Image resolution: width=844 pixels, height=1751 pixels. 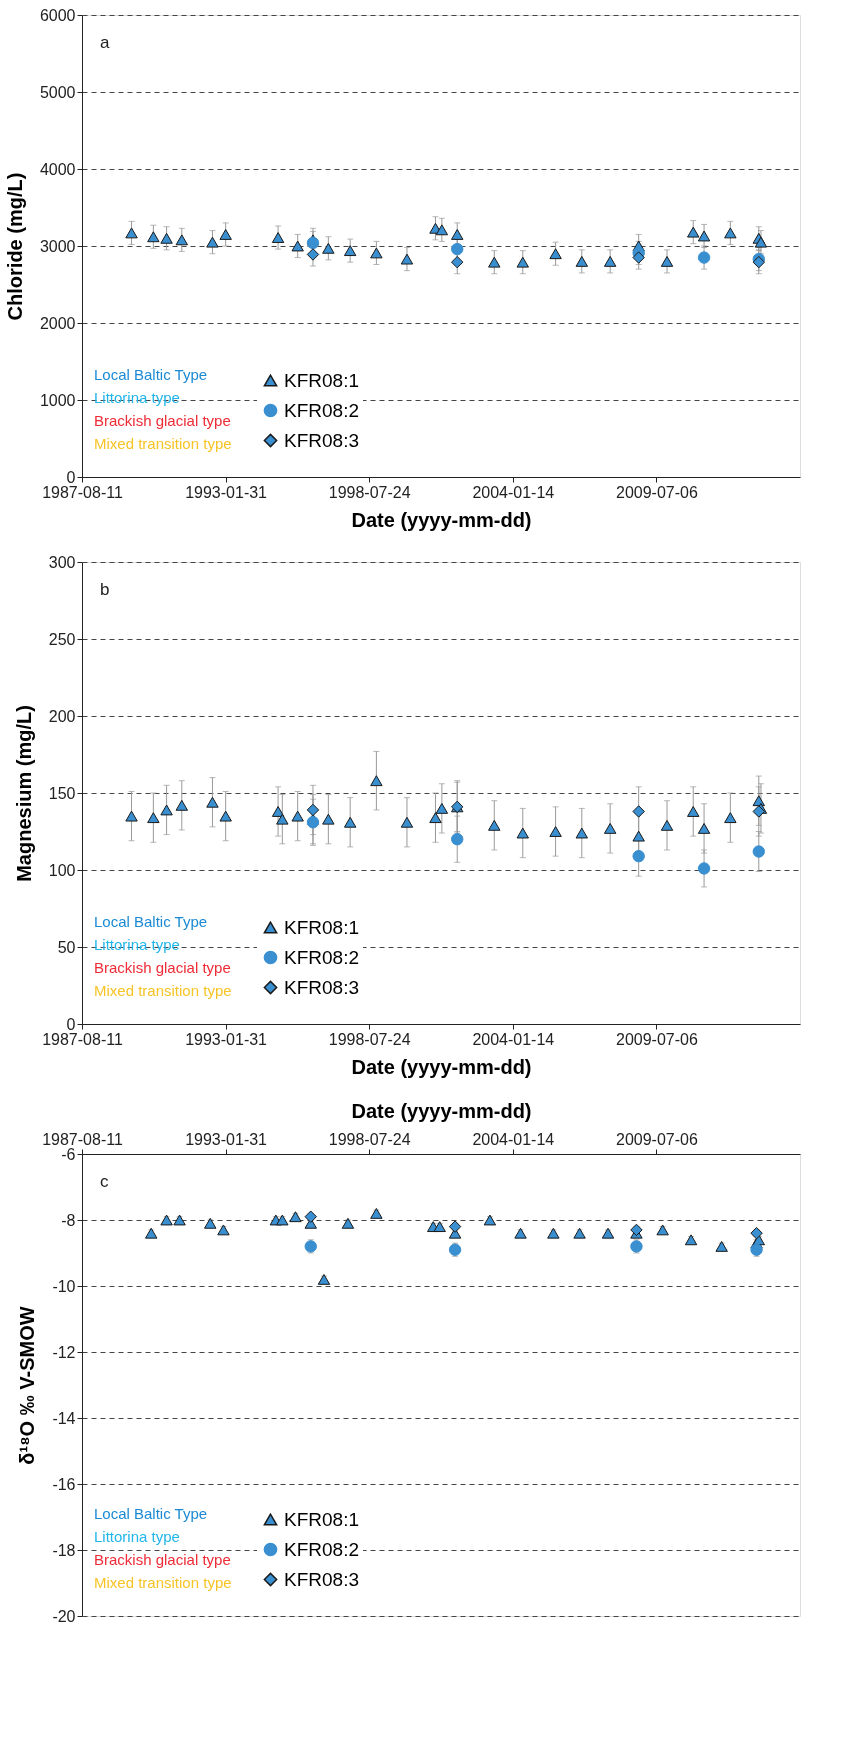 What do you see at coordinates (62, 562) in the screenshot?
I see `y-tick-label: 300` at bounding box center [62, 562].